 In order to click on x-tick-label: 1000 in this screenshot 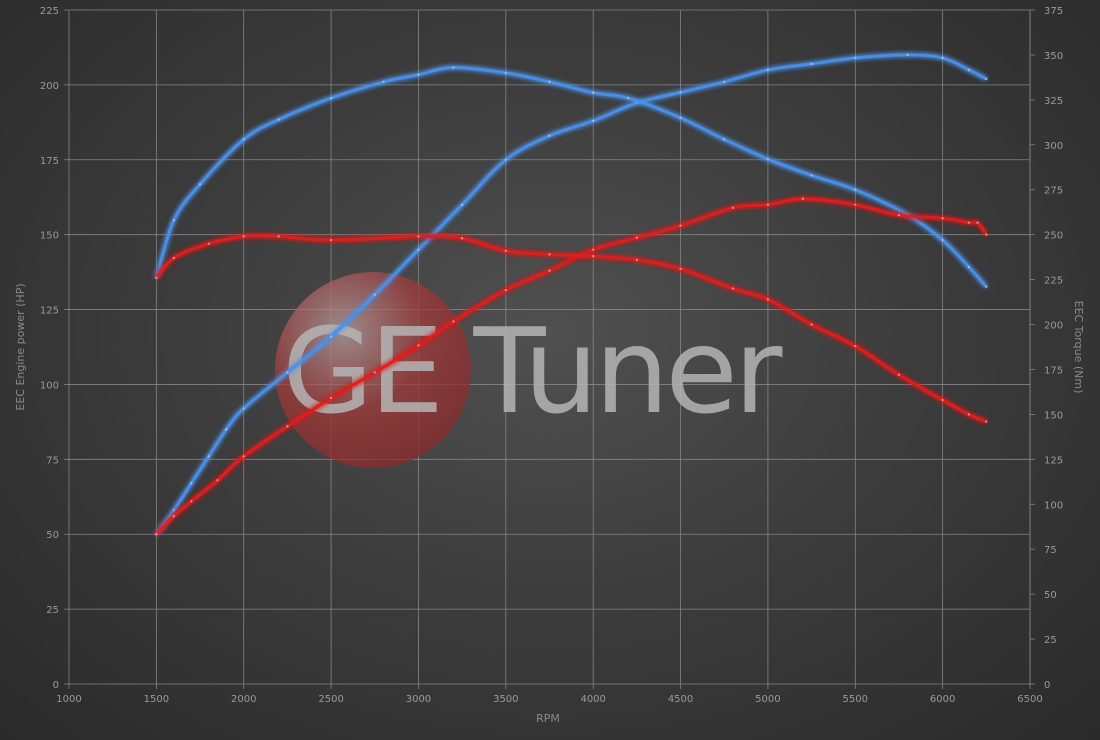, I will do `click(68, 699)`.